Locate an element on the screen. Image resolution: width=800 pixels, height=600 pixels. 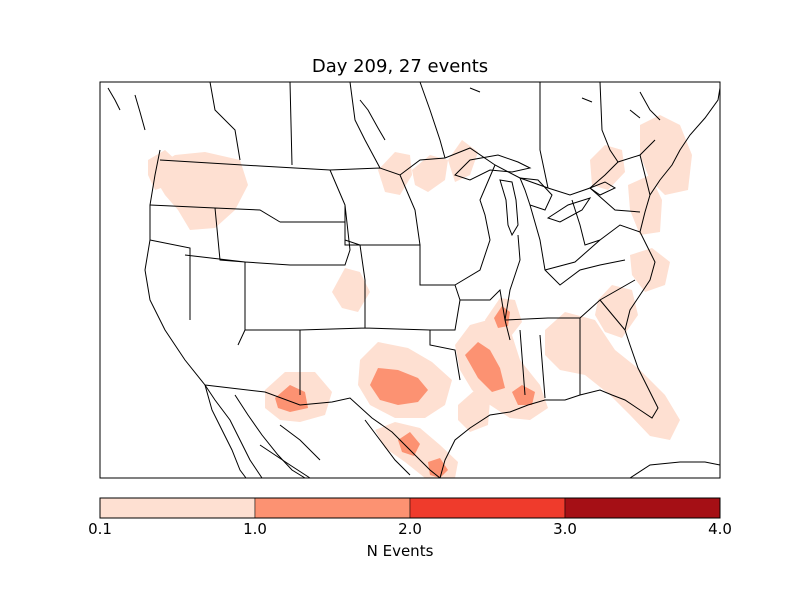
density-patch-carolinas is located at coordinates (616, 311).